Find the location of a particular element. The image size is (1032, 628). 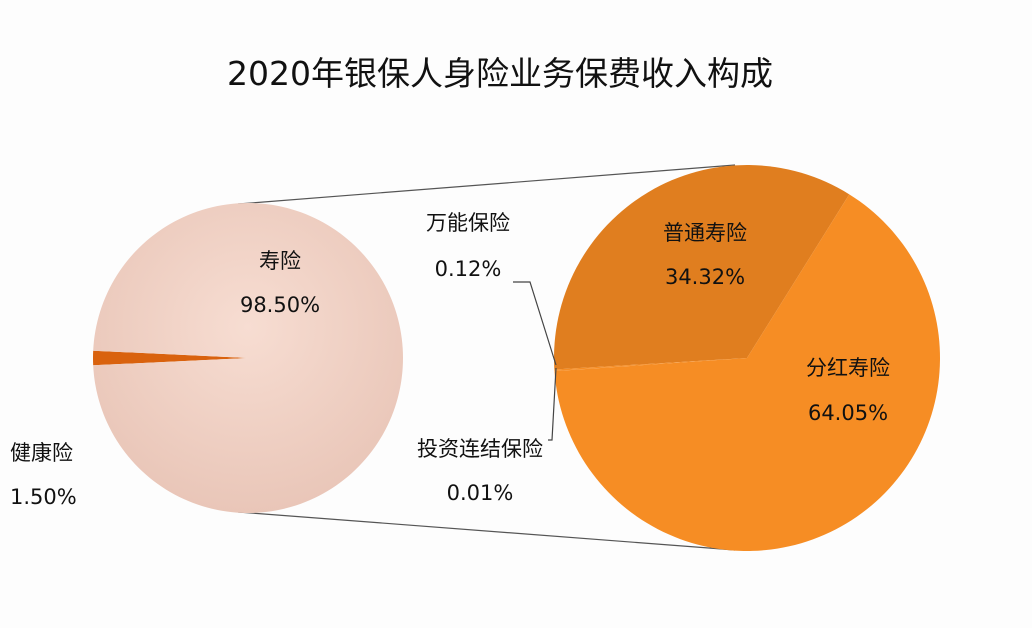

label-shouxian-value: 98.50% is located at coordinates (280, 305).